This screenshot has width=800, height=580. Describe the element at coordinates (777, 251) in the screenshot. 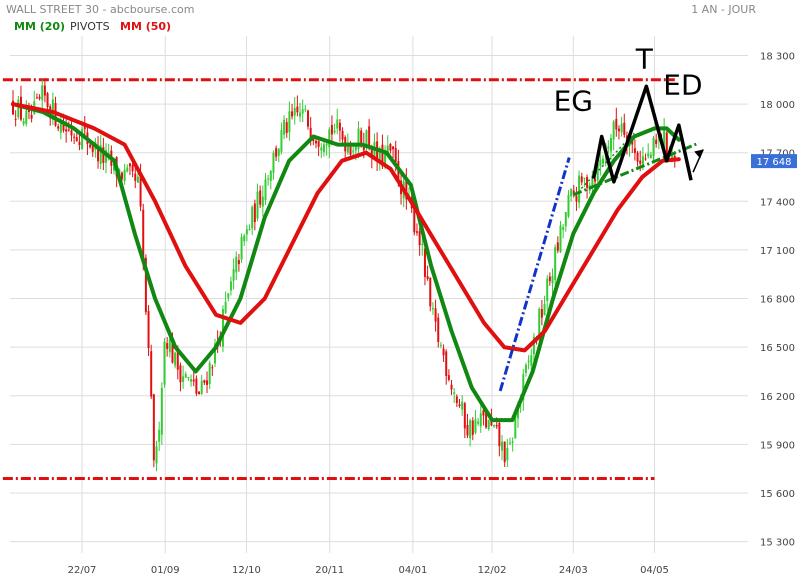

I see `y-tick-label: 17 100` at that location.